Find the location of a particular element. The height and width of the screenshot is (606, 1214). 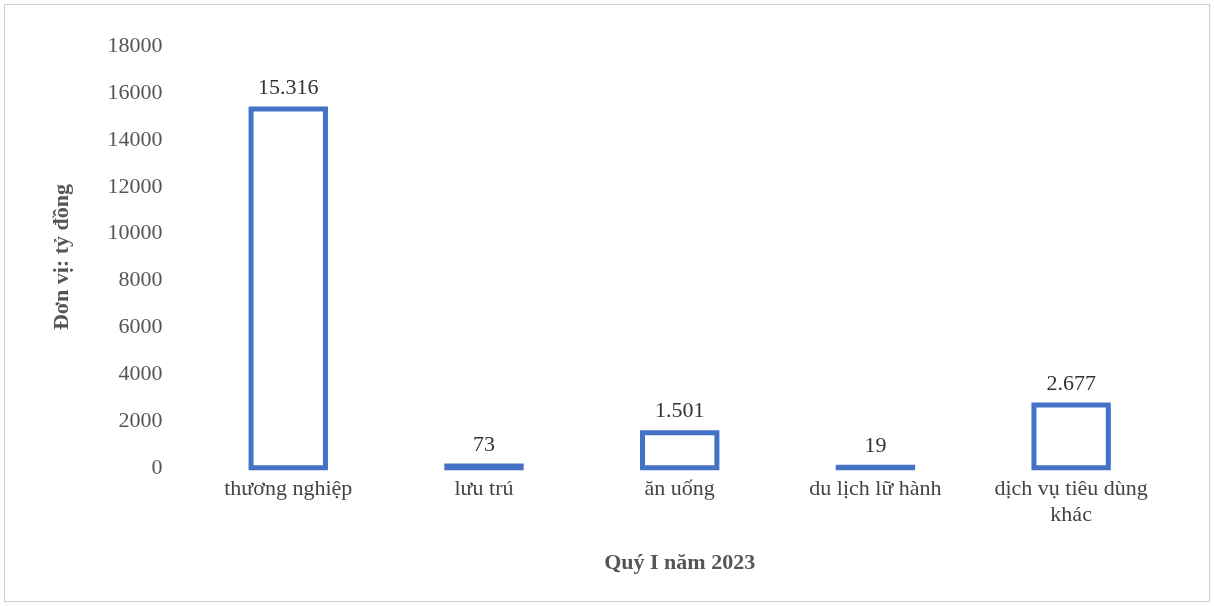

y-tick-label: 16000 is located at coordinates (135, 91).